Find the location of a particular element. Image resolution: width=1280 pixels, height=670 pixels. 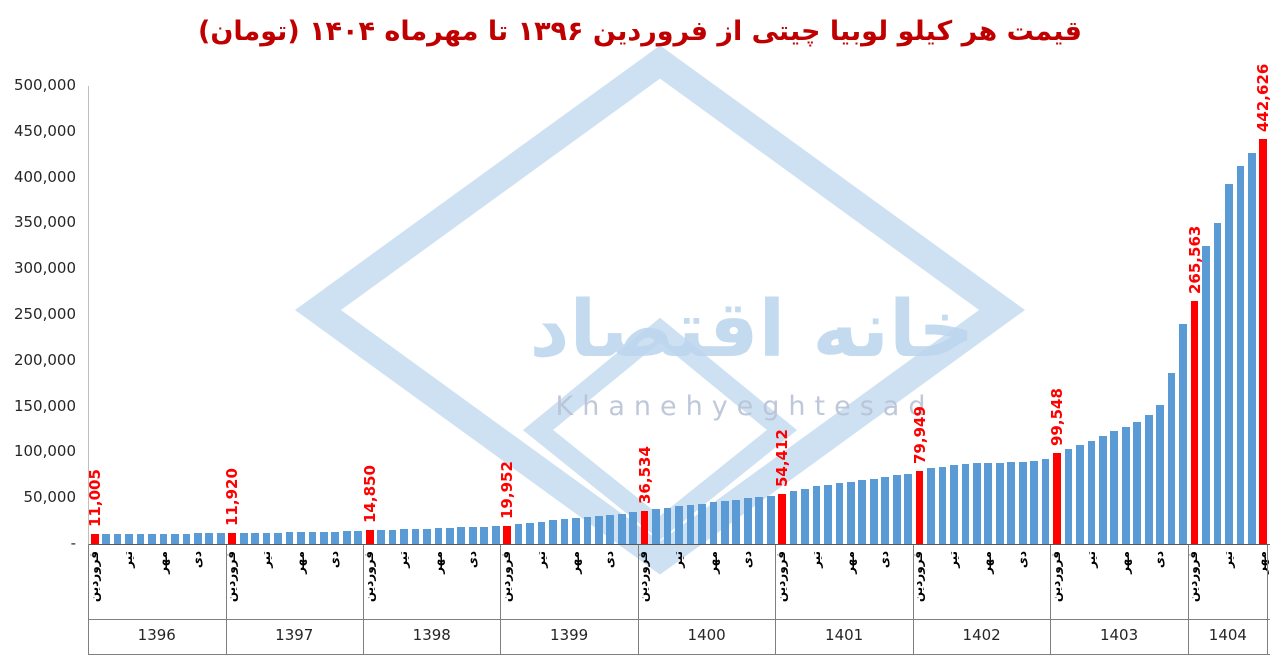

bar-value-label: 19,952 is located at coordinates (507, 489).